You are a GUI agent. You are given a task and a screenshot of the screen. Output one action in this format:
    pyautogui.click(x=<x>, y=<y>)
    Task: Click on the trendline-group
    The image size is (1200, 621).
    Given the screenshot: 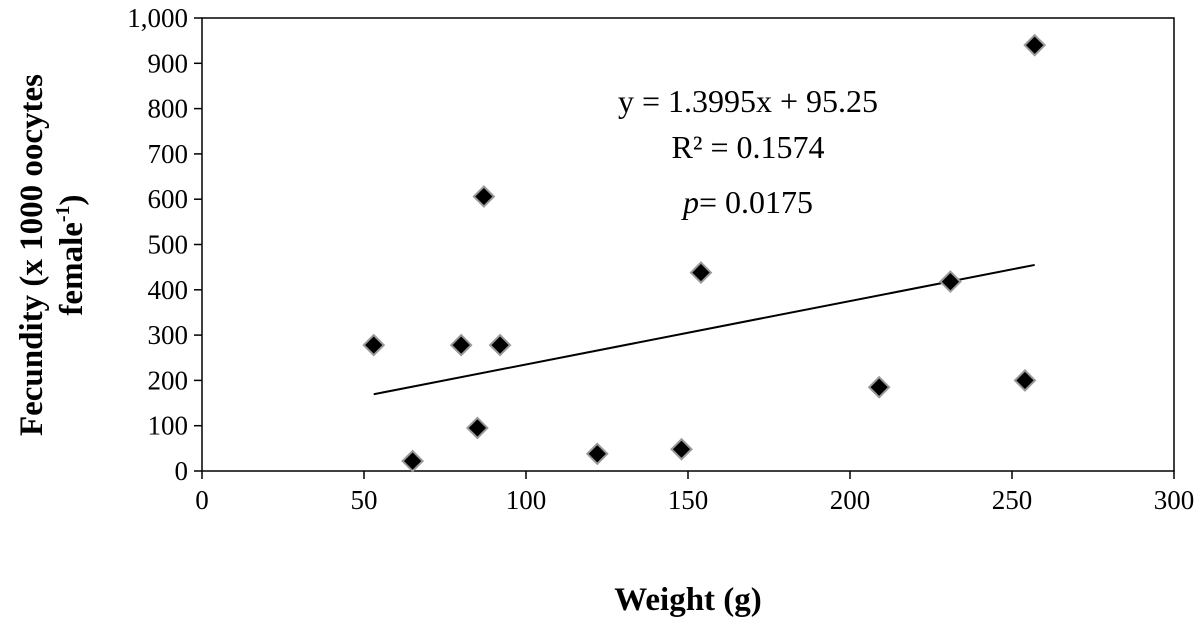 What is the action you would take?
    pyautogui.click(x=704, y=329)
    